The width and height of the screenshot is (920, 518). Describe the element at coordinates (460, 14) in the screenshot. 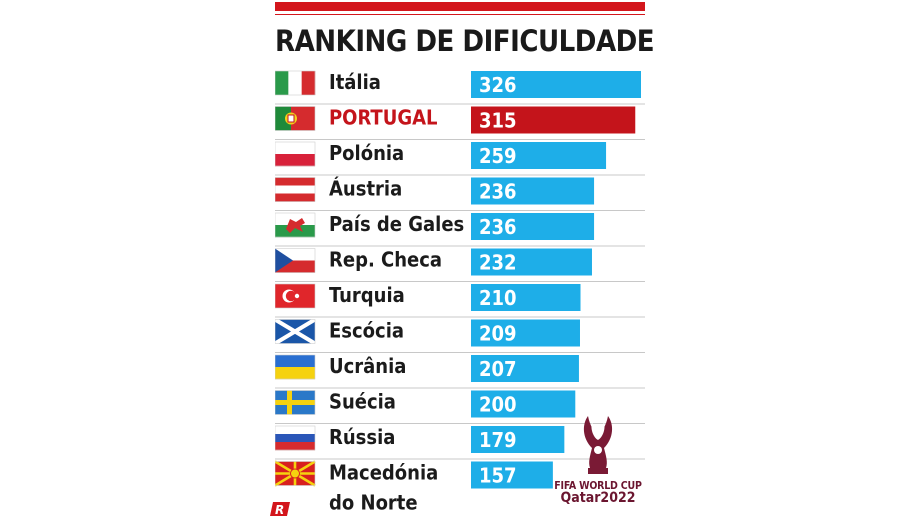

I see `top-accent-line` at that location.